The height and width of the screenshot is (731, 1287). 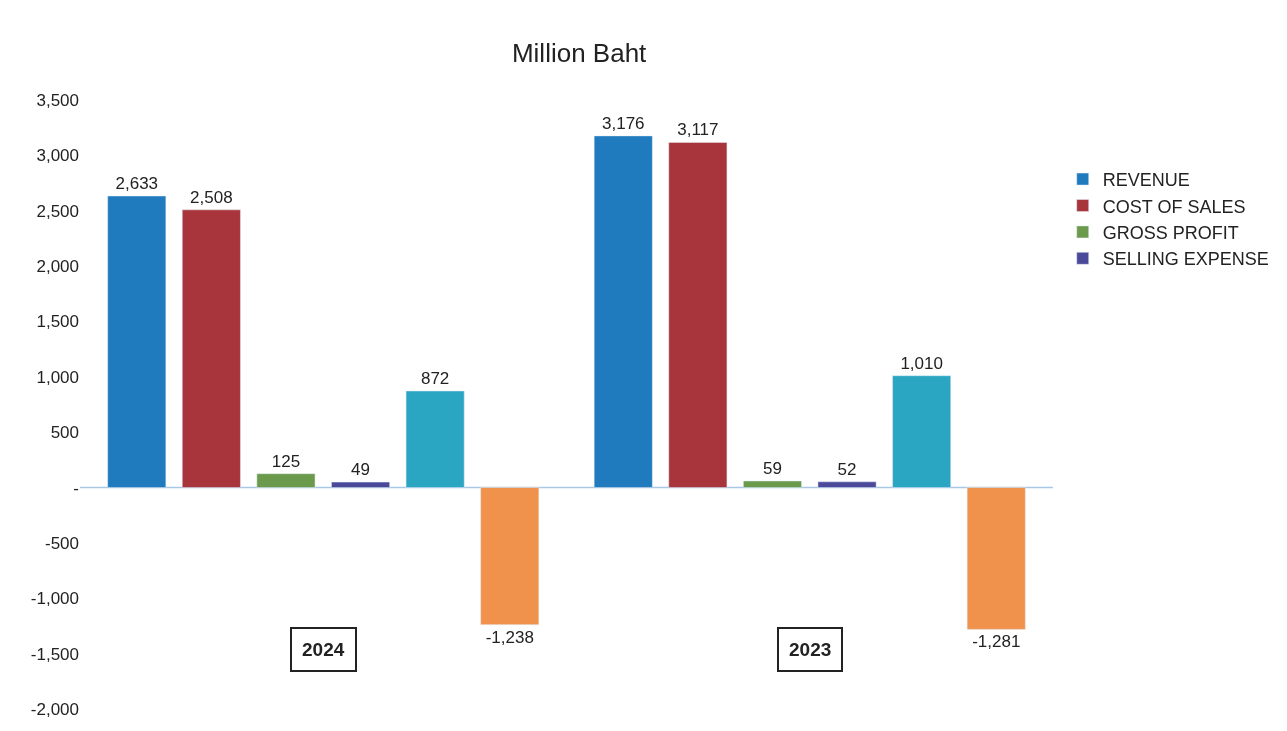 I want to click on data-label: 2,508, so click(x=211, y=197).